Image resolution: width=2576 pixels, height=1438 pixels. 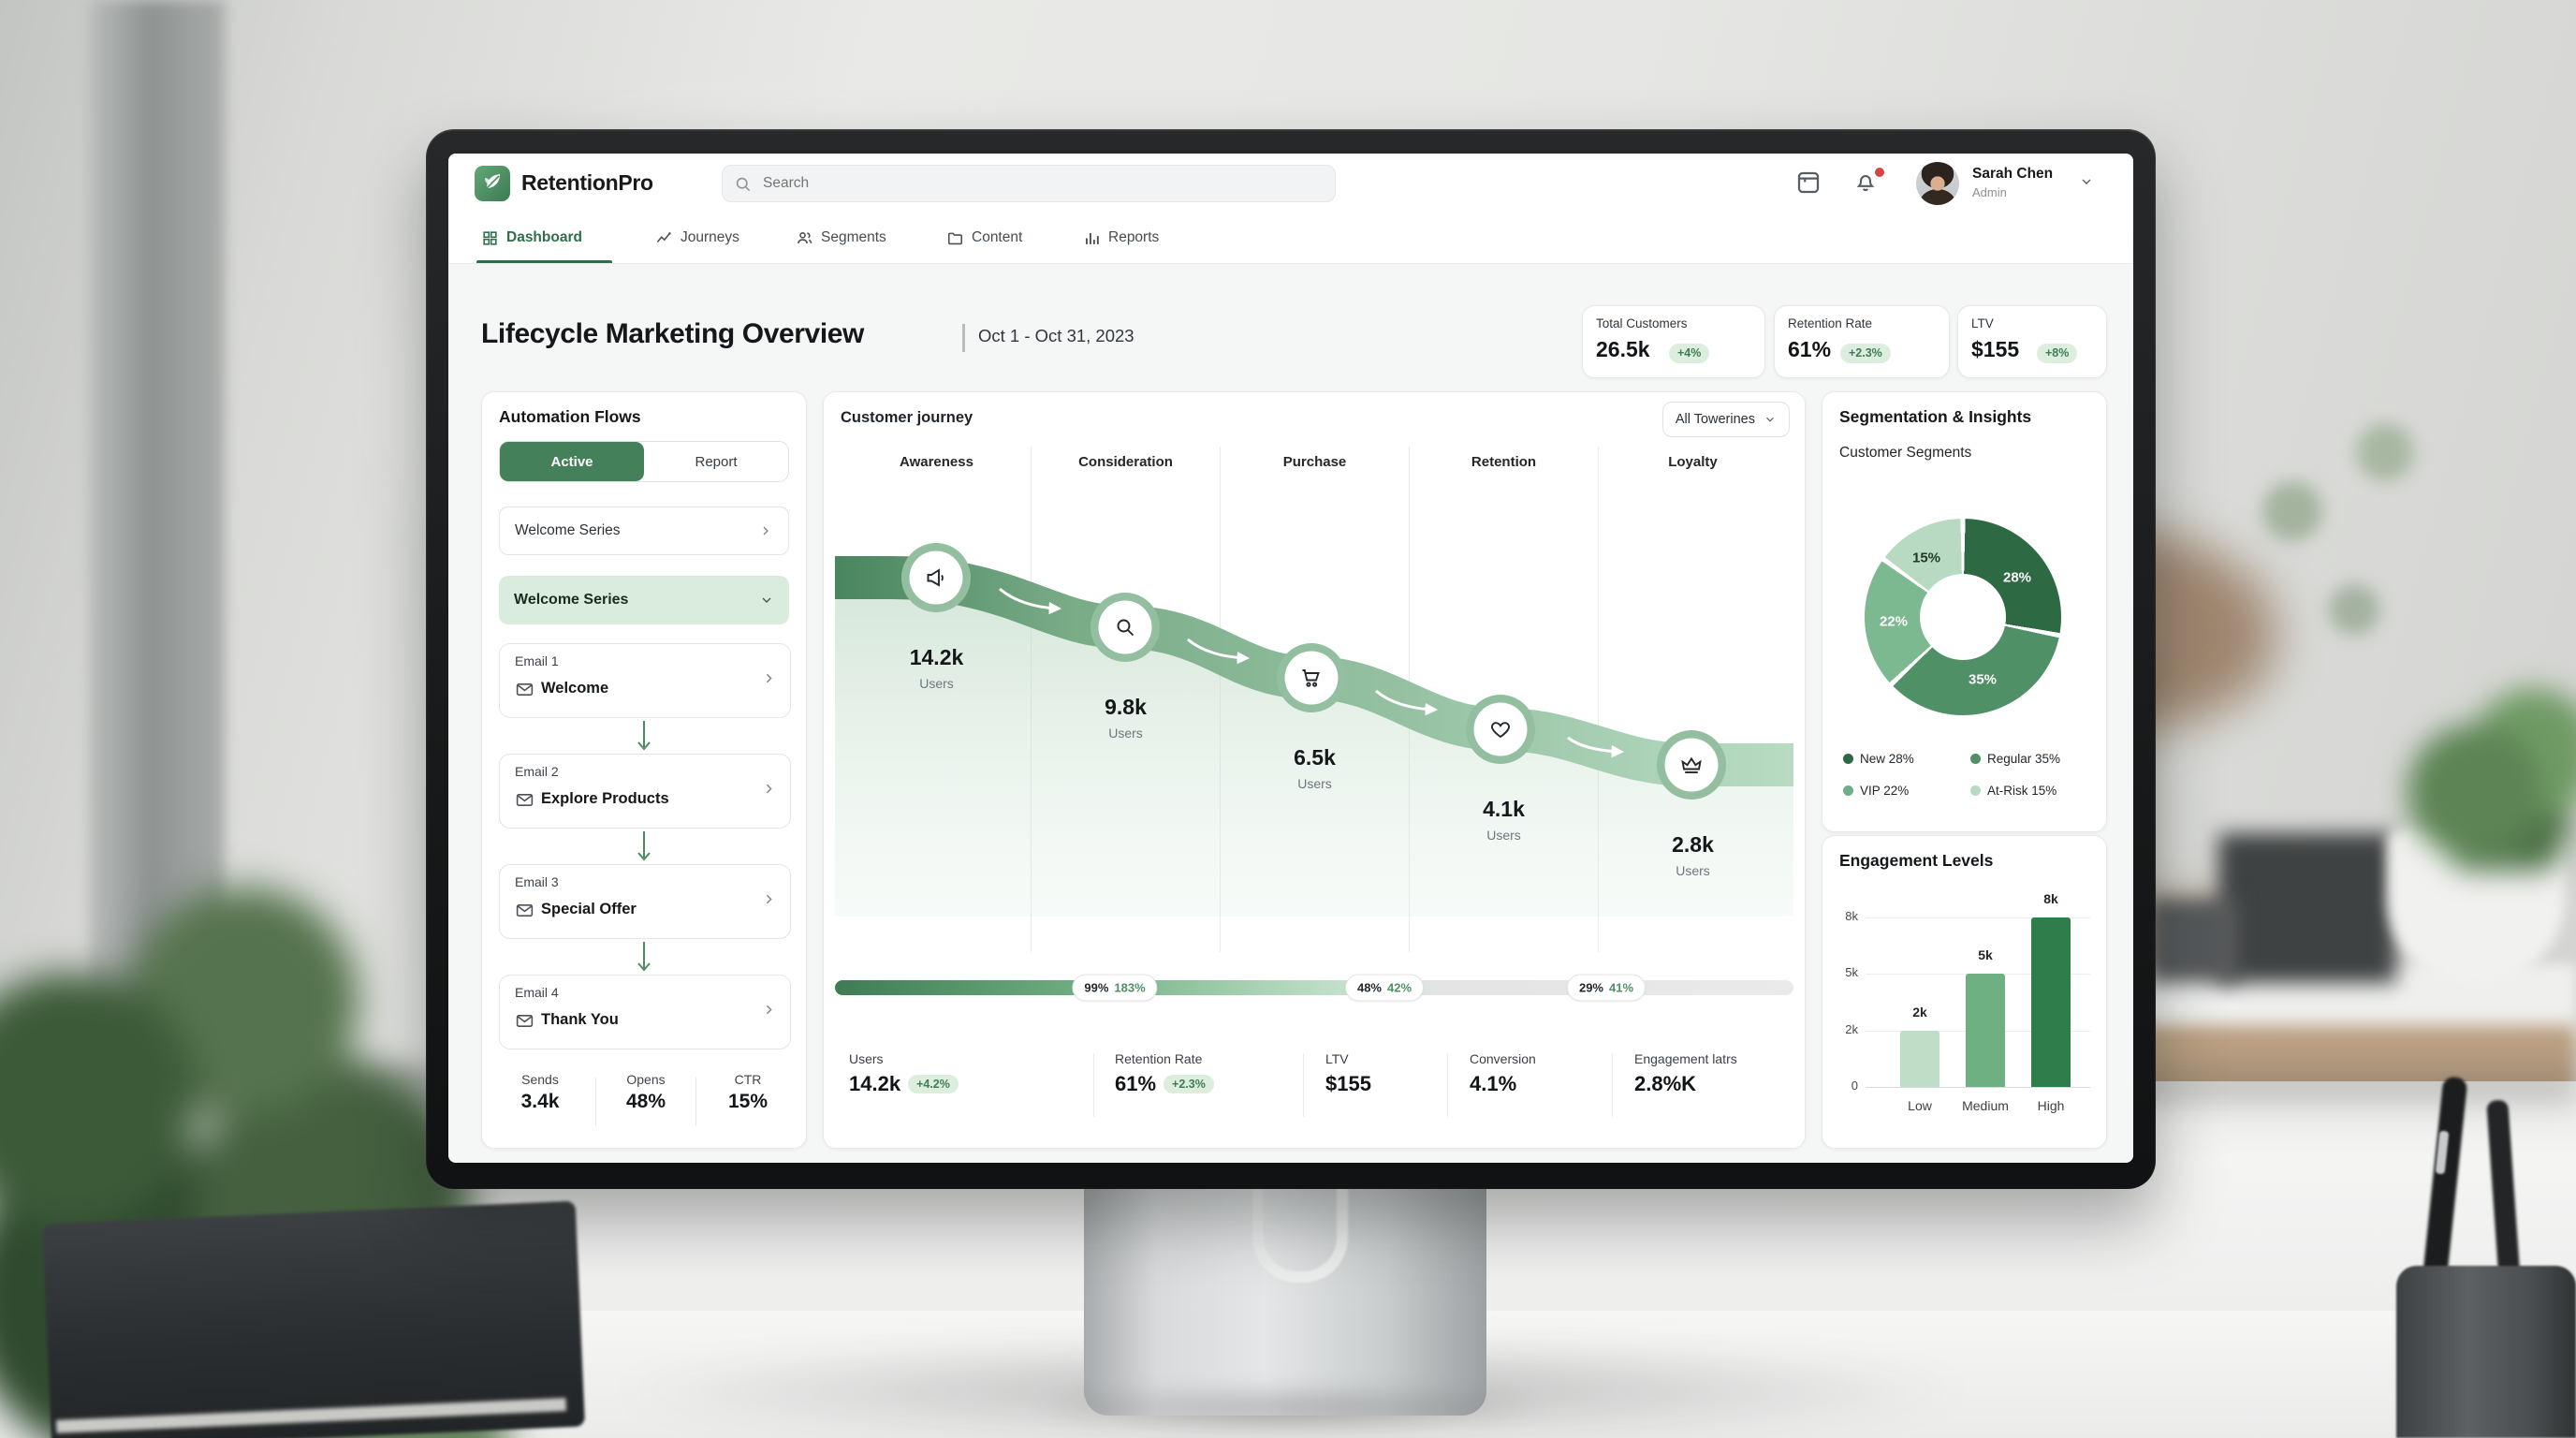 I want to click on email-step: Email 2, so click(x=537, y=771).